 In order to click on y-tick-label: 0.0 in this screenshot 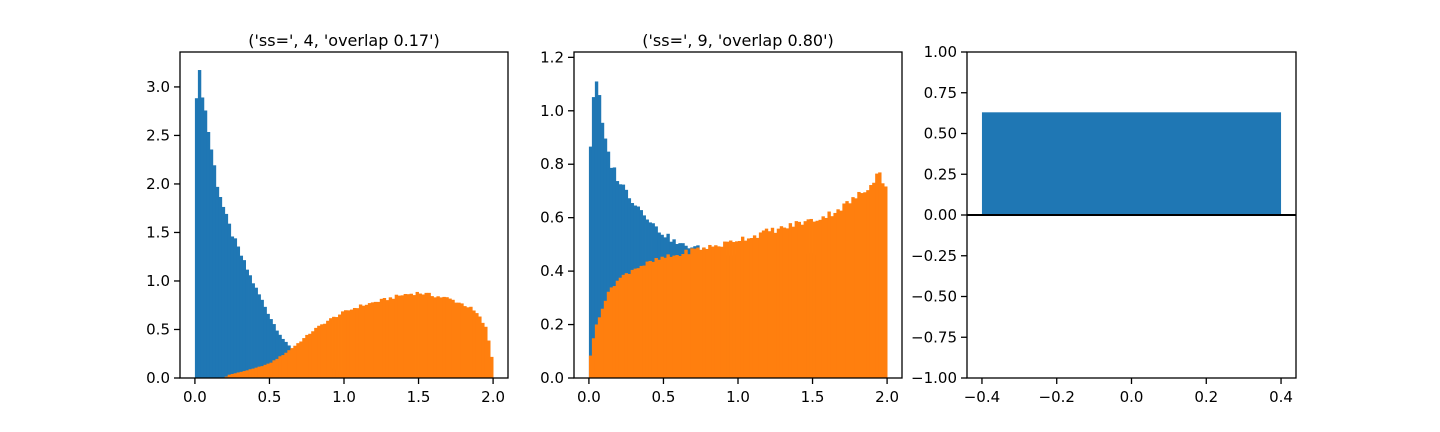, I will do `click(158, 378)`.